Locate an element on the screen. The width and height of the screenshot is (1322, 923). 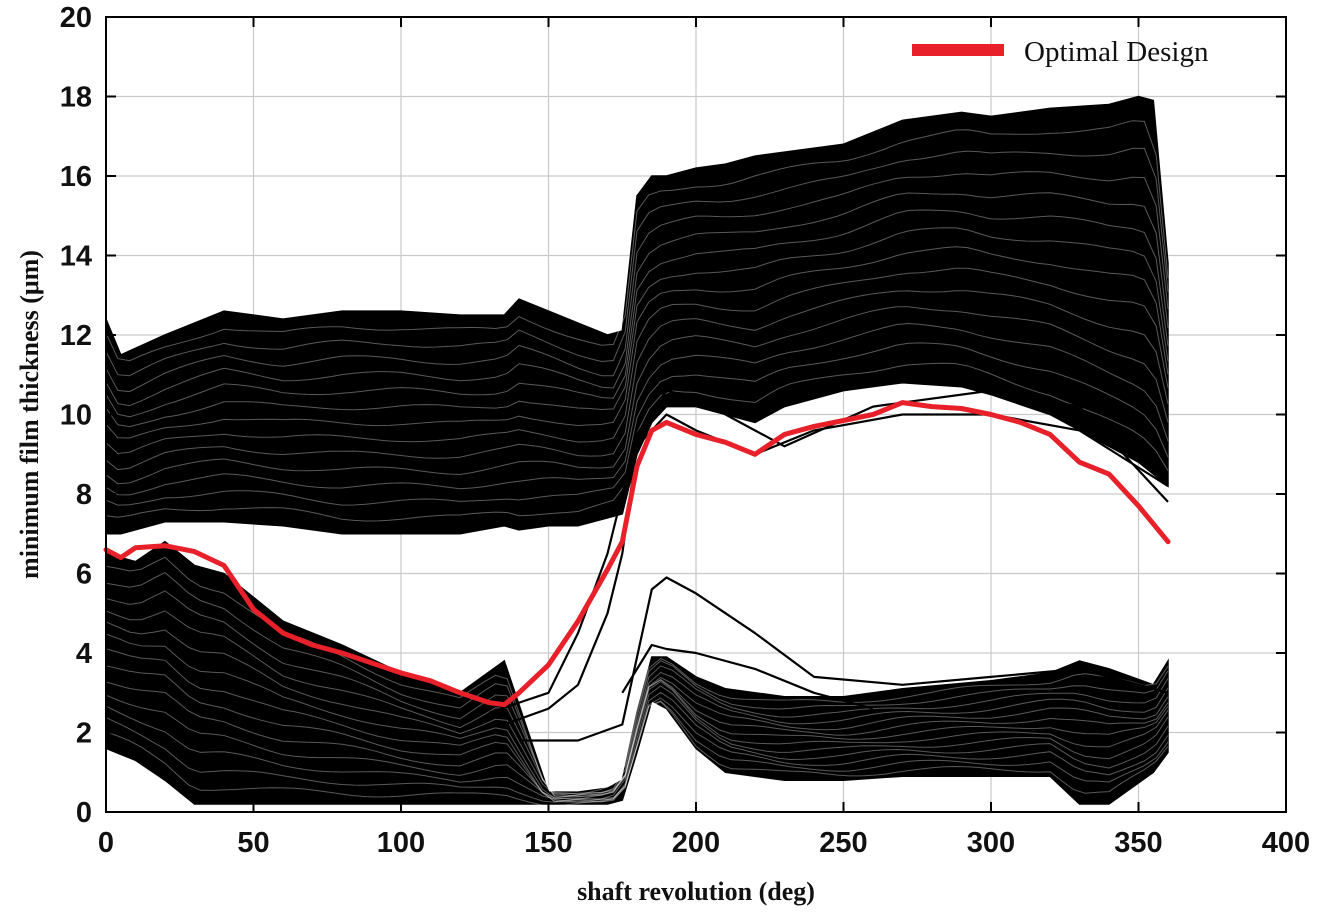
x-tick-label: 350 is located at coordinates (1138, 843).